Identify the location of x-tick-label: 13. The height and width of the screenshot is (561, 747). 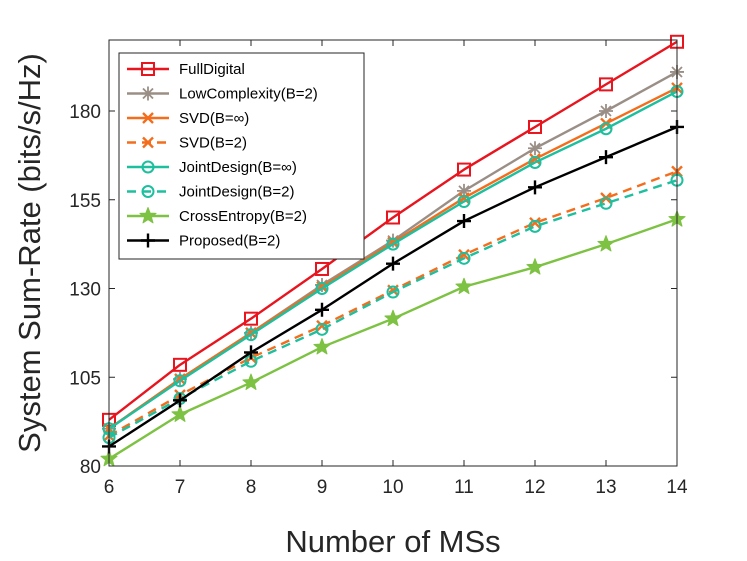
(605, 487).